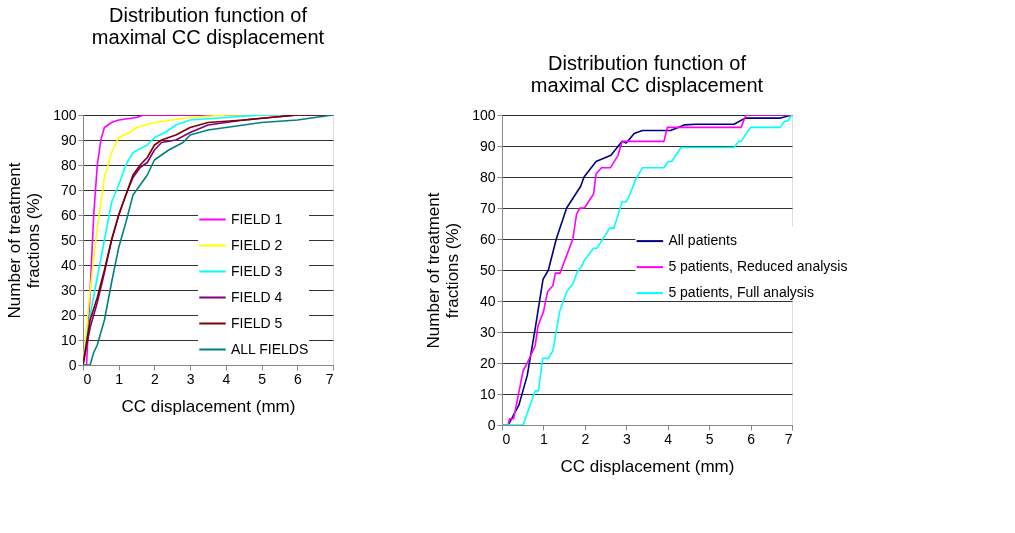  Describe the element at coordinates (257, 270) in the screenshot. I see `legend-label: FIELD 3` at that location.